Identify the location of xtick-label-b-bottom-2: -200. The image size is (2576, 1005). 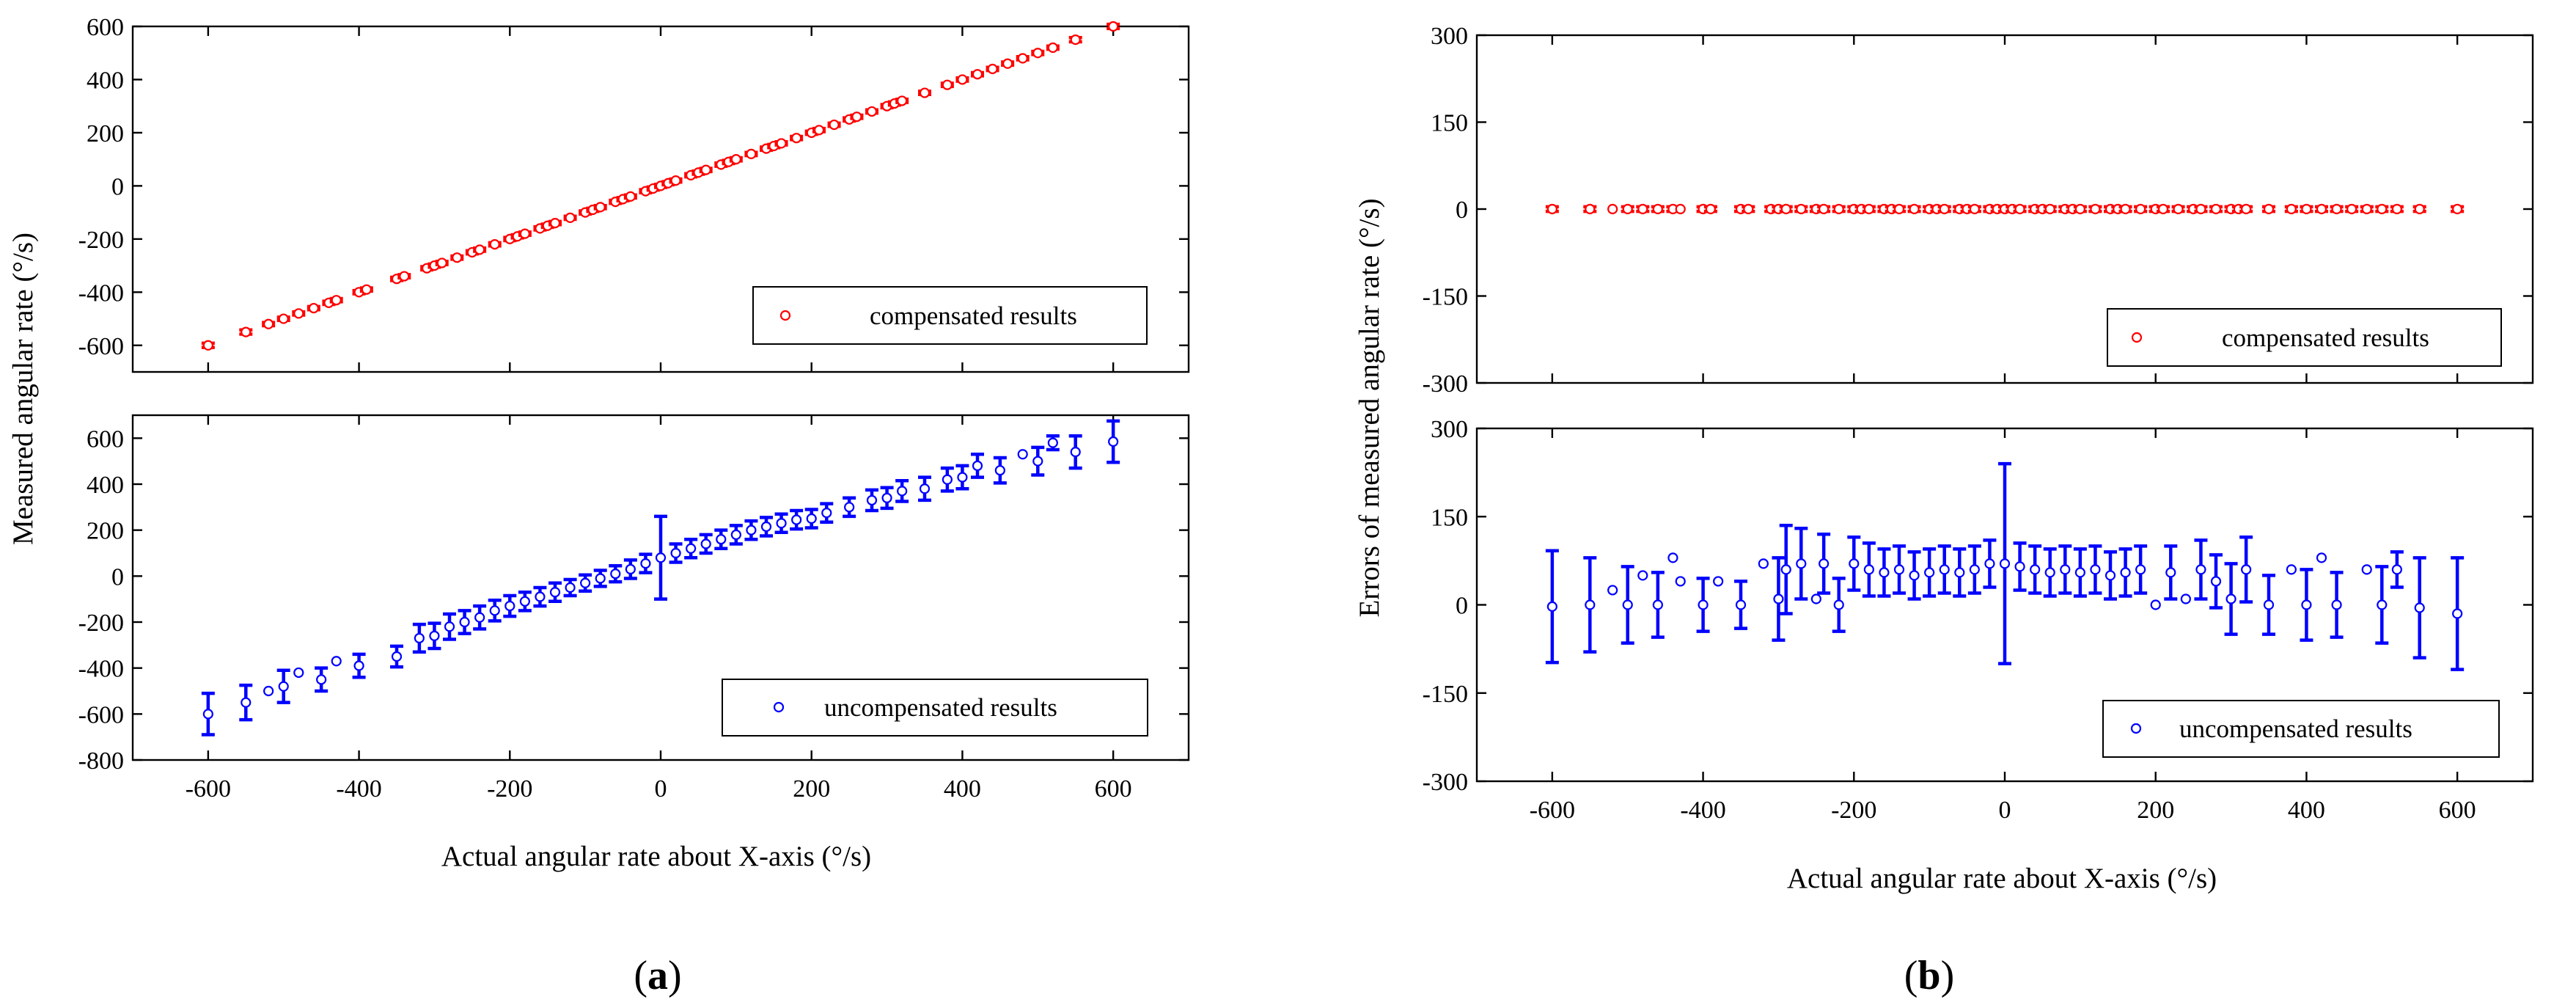
(1854, 810).